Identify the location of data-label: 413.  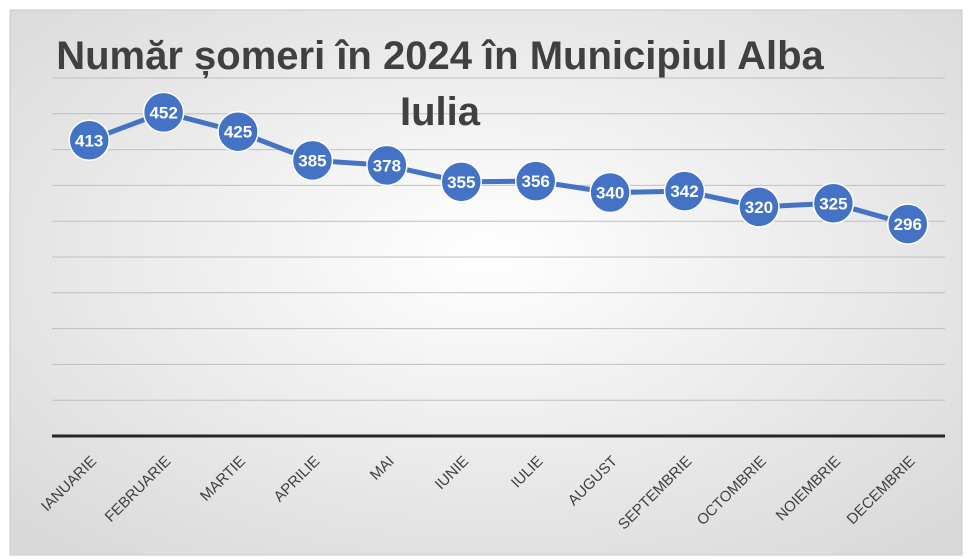
(89, 140).